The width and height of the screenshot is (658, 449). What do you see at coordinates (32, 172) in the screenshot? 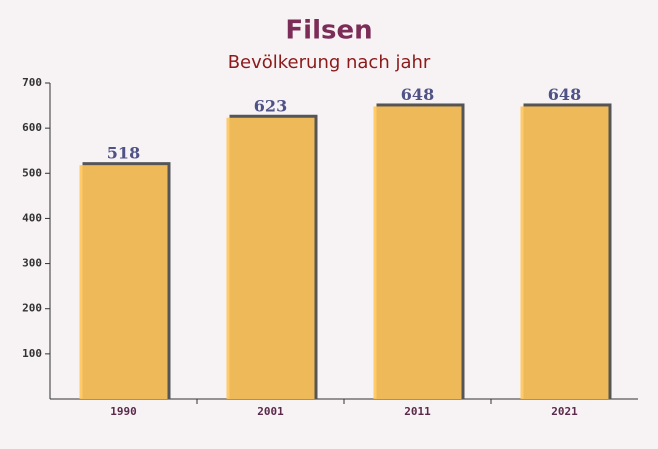
I see `y-tick-label: 500` at bounding box center [32, 172].